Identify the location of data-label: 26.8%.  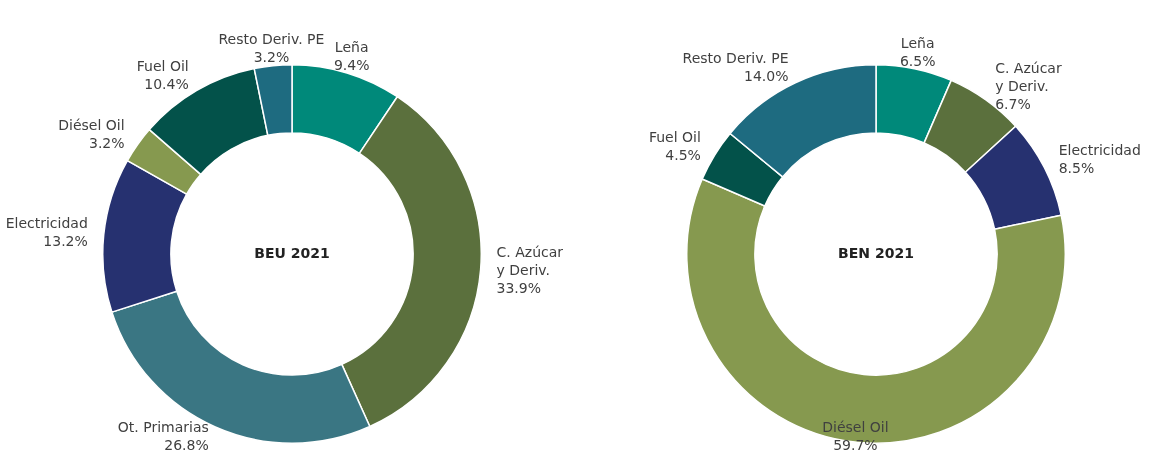
(186, 444).